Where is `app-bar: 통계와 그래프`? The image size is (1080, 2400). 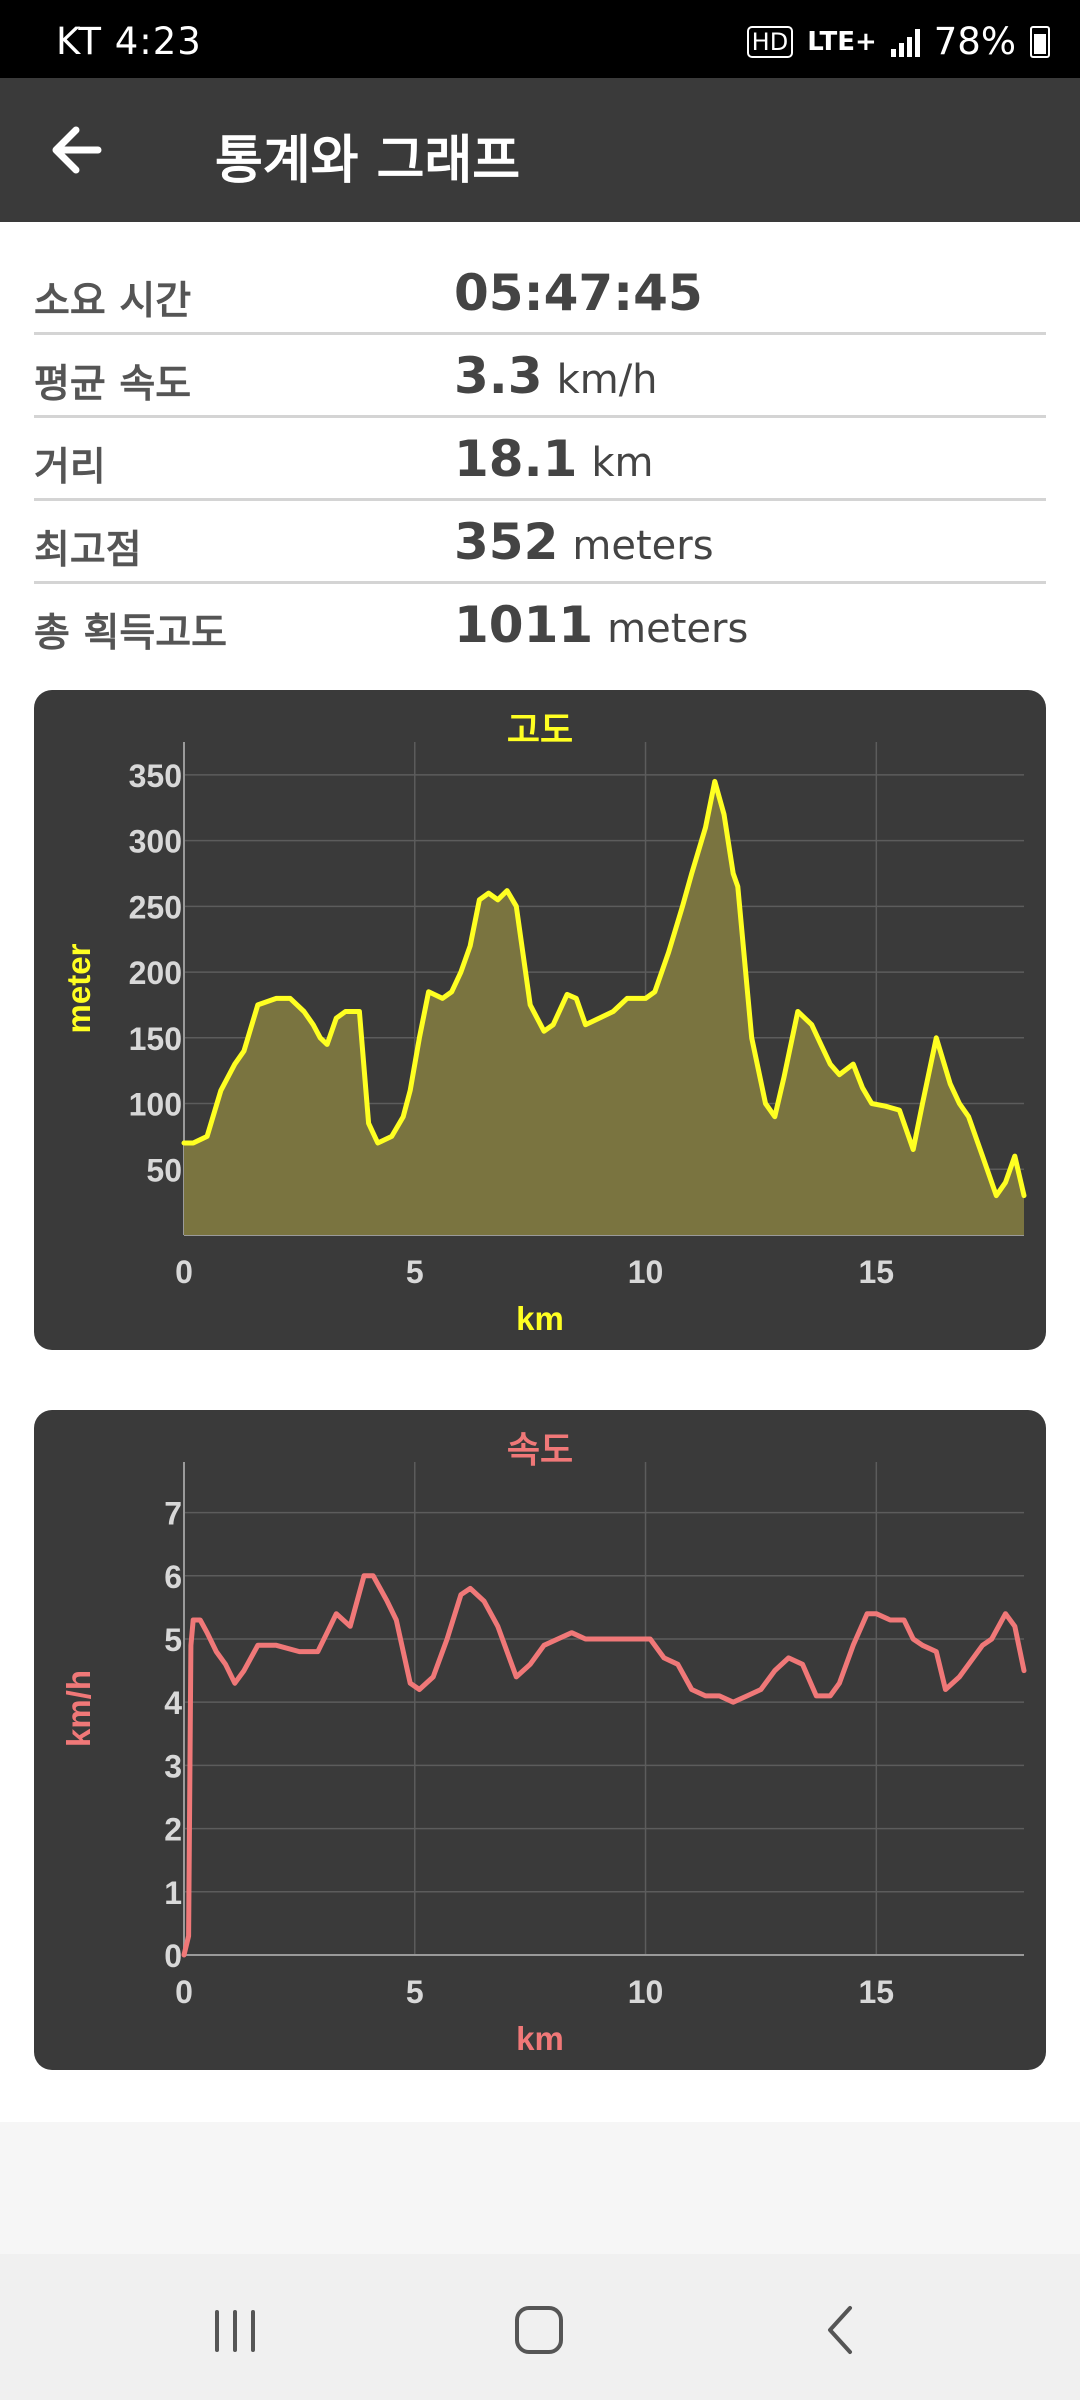 app-bar: 통계와 그래프 is located at coordinates (540, 150).